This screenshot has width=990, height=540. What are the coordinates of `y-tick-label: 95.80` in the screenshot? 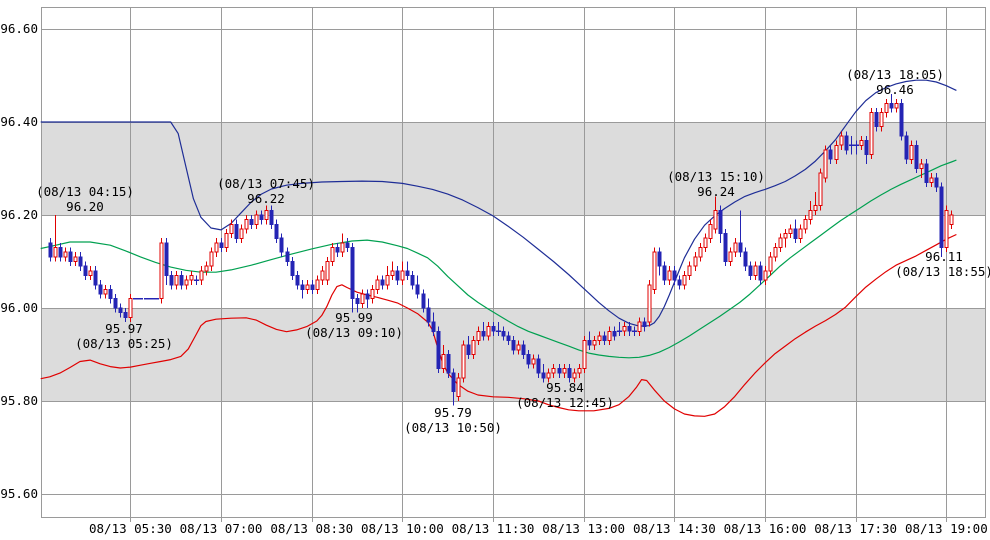 It's located at (19, 400).